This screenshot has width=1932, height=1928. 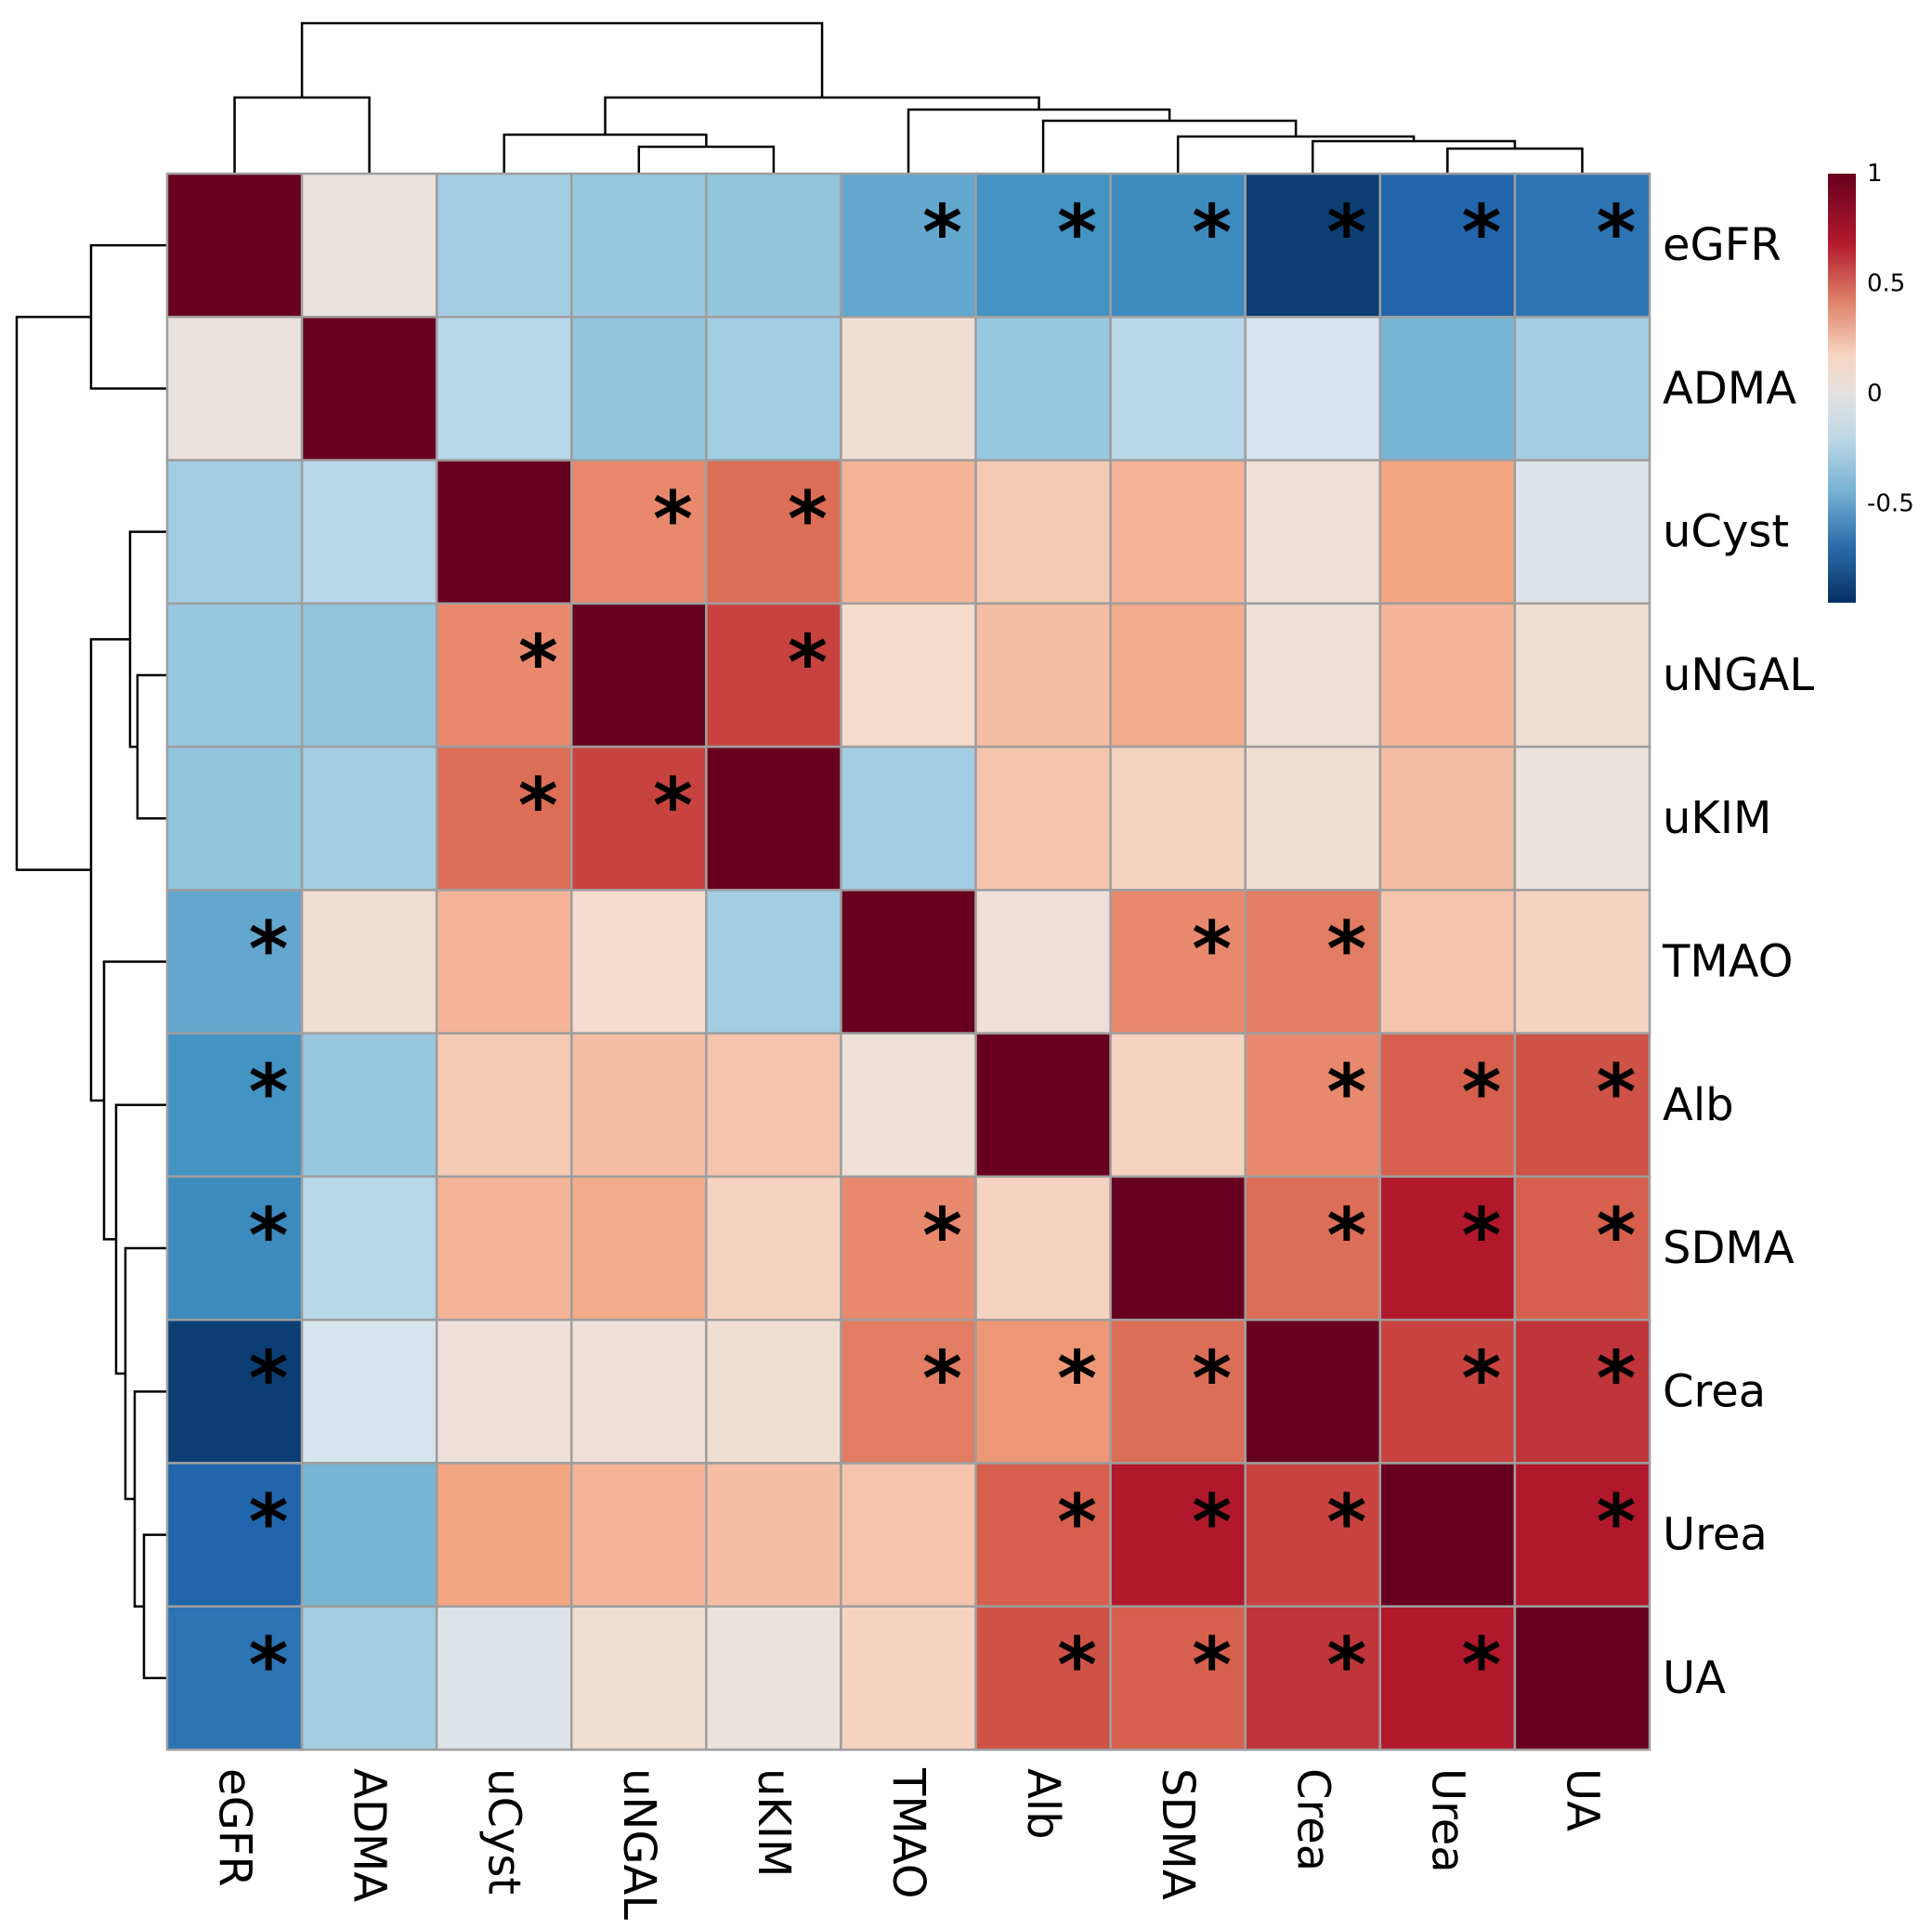 What do you see at coordinates (140, 1239) in the screenshot?
I see `row-merge-alb` at bounding box center [140, 1239].